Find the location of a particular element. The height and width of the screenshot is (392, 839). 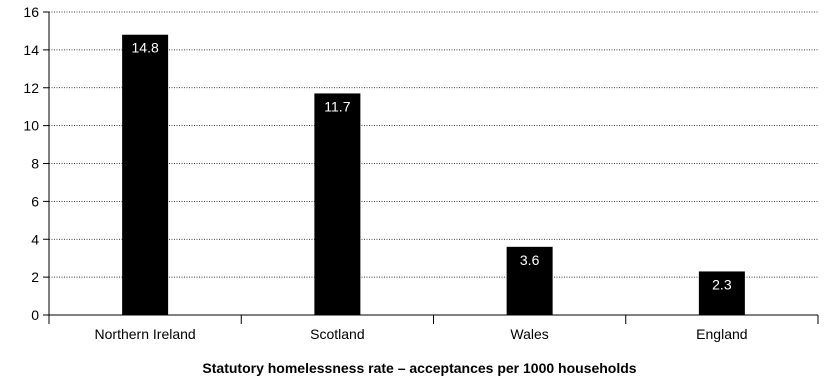

y-tick-label: 4 is located at coordinates (35, 239).